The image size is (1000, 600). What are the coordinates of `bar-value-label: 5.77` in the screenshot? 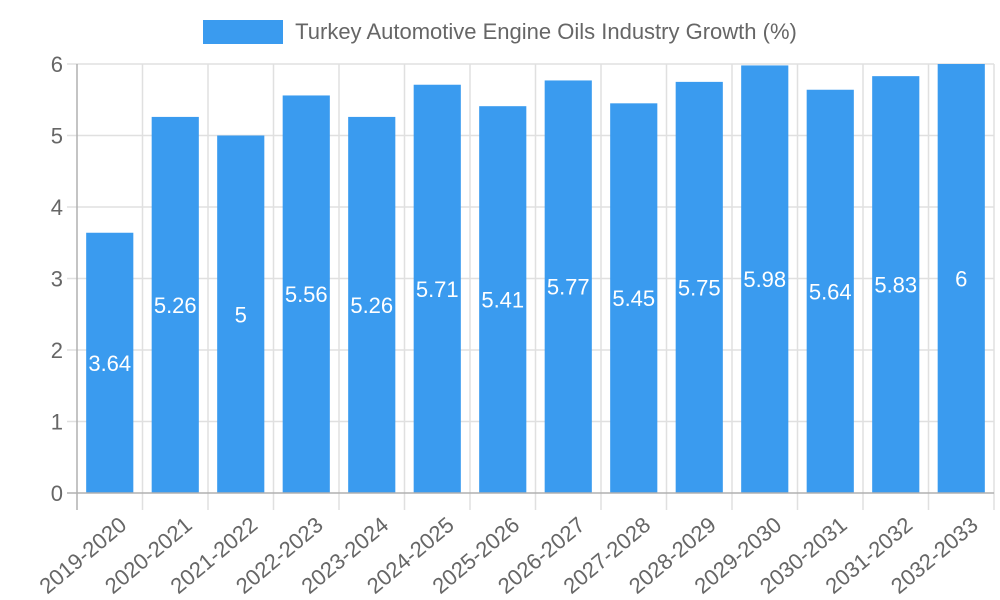 It's located at (568, 287).